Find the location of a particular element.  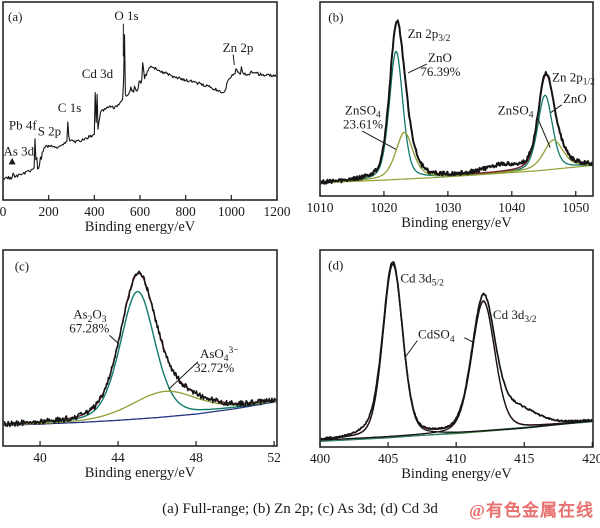

label-zno-1-pct: 76.39% is located at coordinates (440, 71).